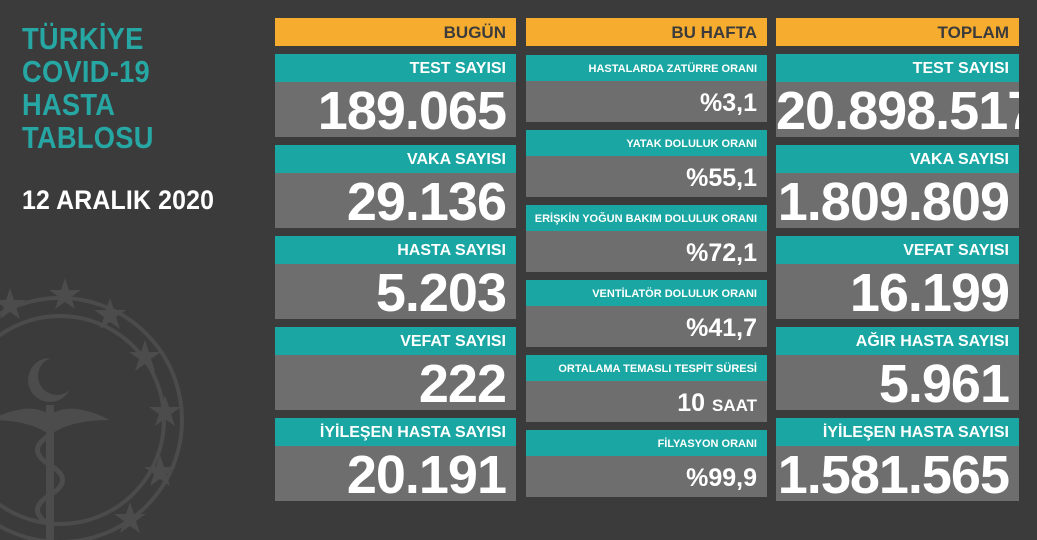 This screenshot has width=1037, height=540. What do you see at coordinates (646, 368) in the screenshot?
I see `card-label: ORTALAMA TEMASLI TESPİT SÜRESİ` at bounding box center [646, 368].